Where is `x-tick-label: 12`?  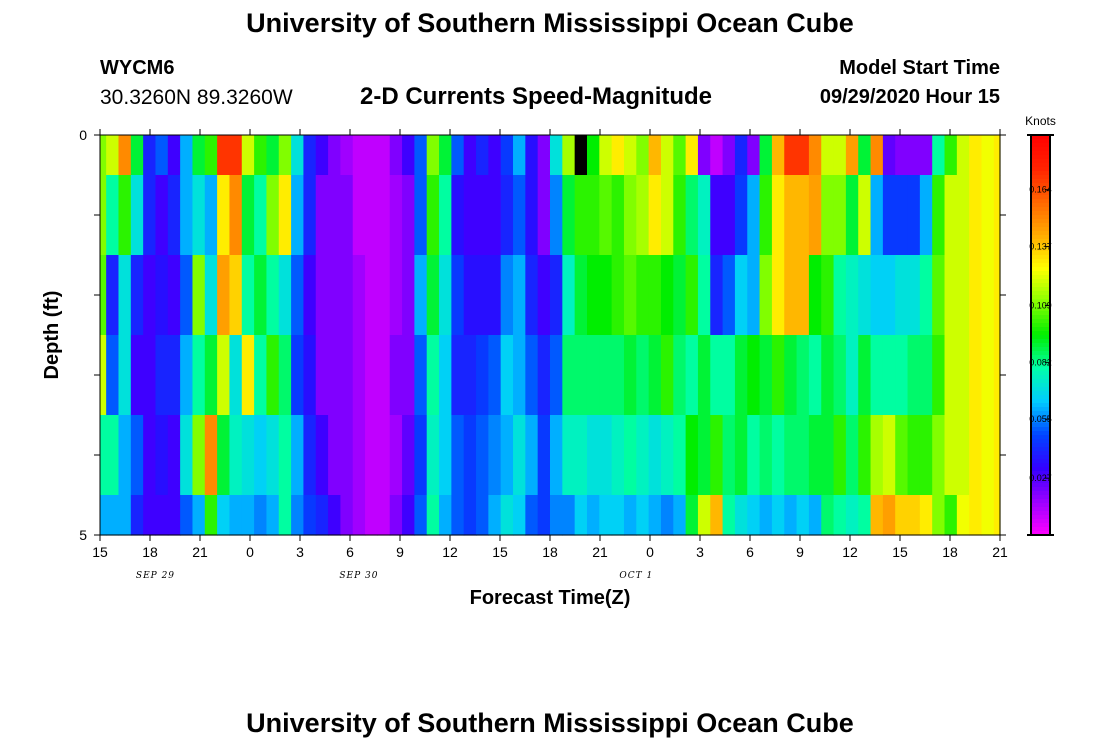 x-tick-label: 12 is located at coordinates (850, 552).